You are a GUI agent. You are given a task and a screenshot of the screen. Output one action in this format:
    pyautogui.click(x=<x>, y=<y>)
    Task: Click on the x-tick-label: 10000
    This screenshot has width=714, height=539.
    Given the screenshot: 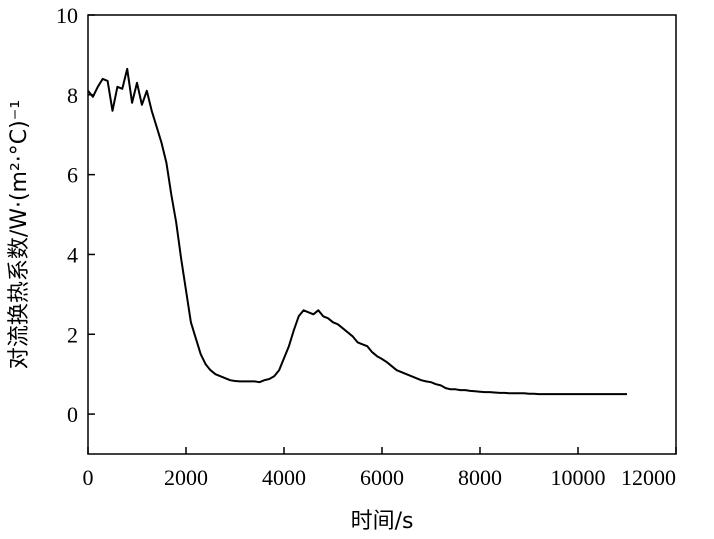 What is the action you would take?
    pyautogui.click(x=578, y=477)
    